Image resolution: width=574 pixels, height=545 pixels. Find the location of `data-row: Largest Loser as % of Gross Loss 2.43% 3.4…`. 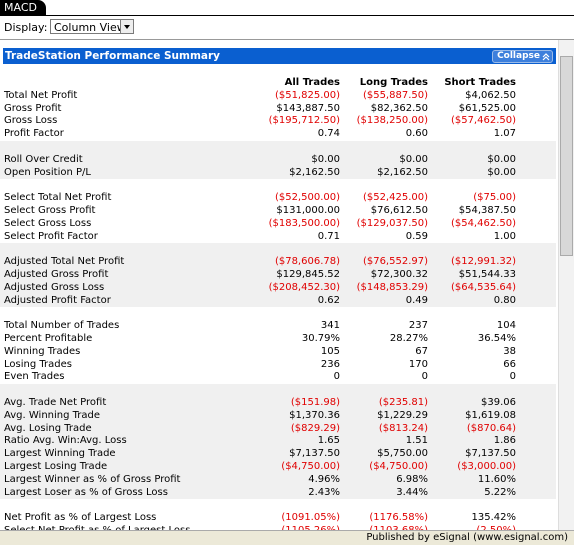

data-row: Largest Loser as % of Gross Loss 2.43% 3.4… is located at coordinates (278, 493).